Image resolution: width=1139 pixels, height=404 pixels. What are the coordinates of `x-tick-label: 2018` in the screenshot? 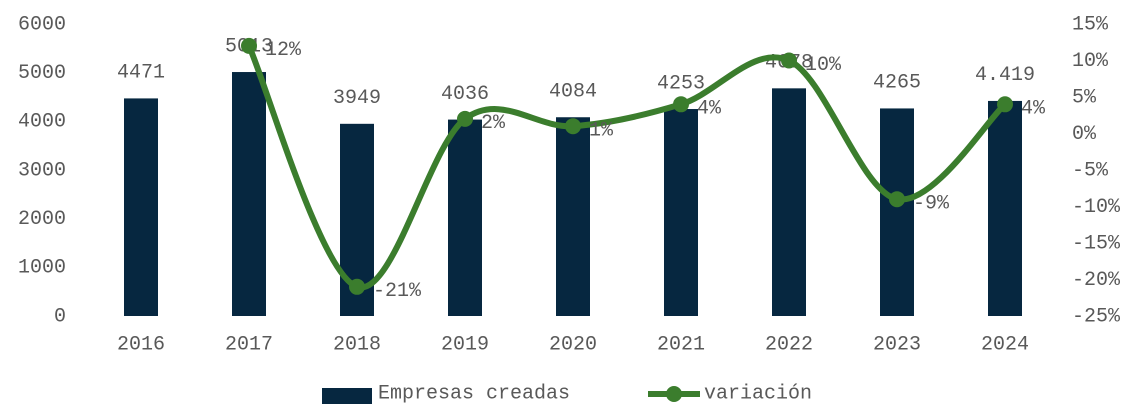 It's located at (357, 344).